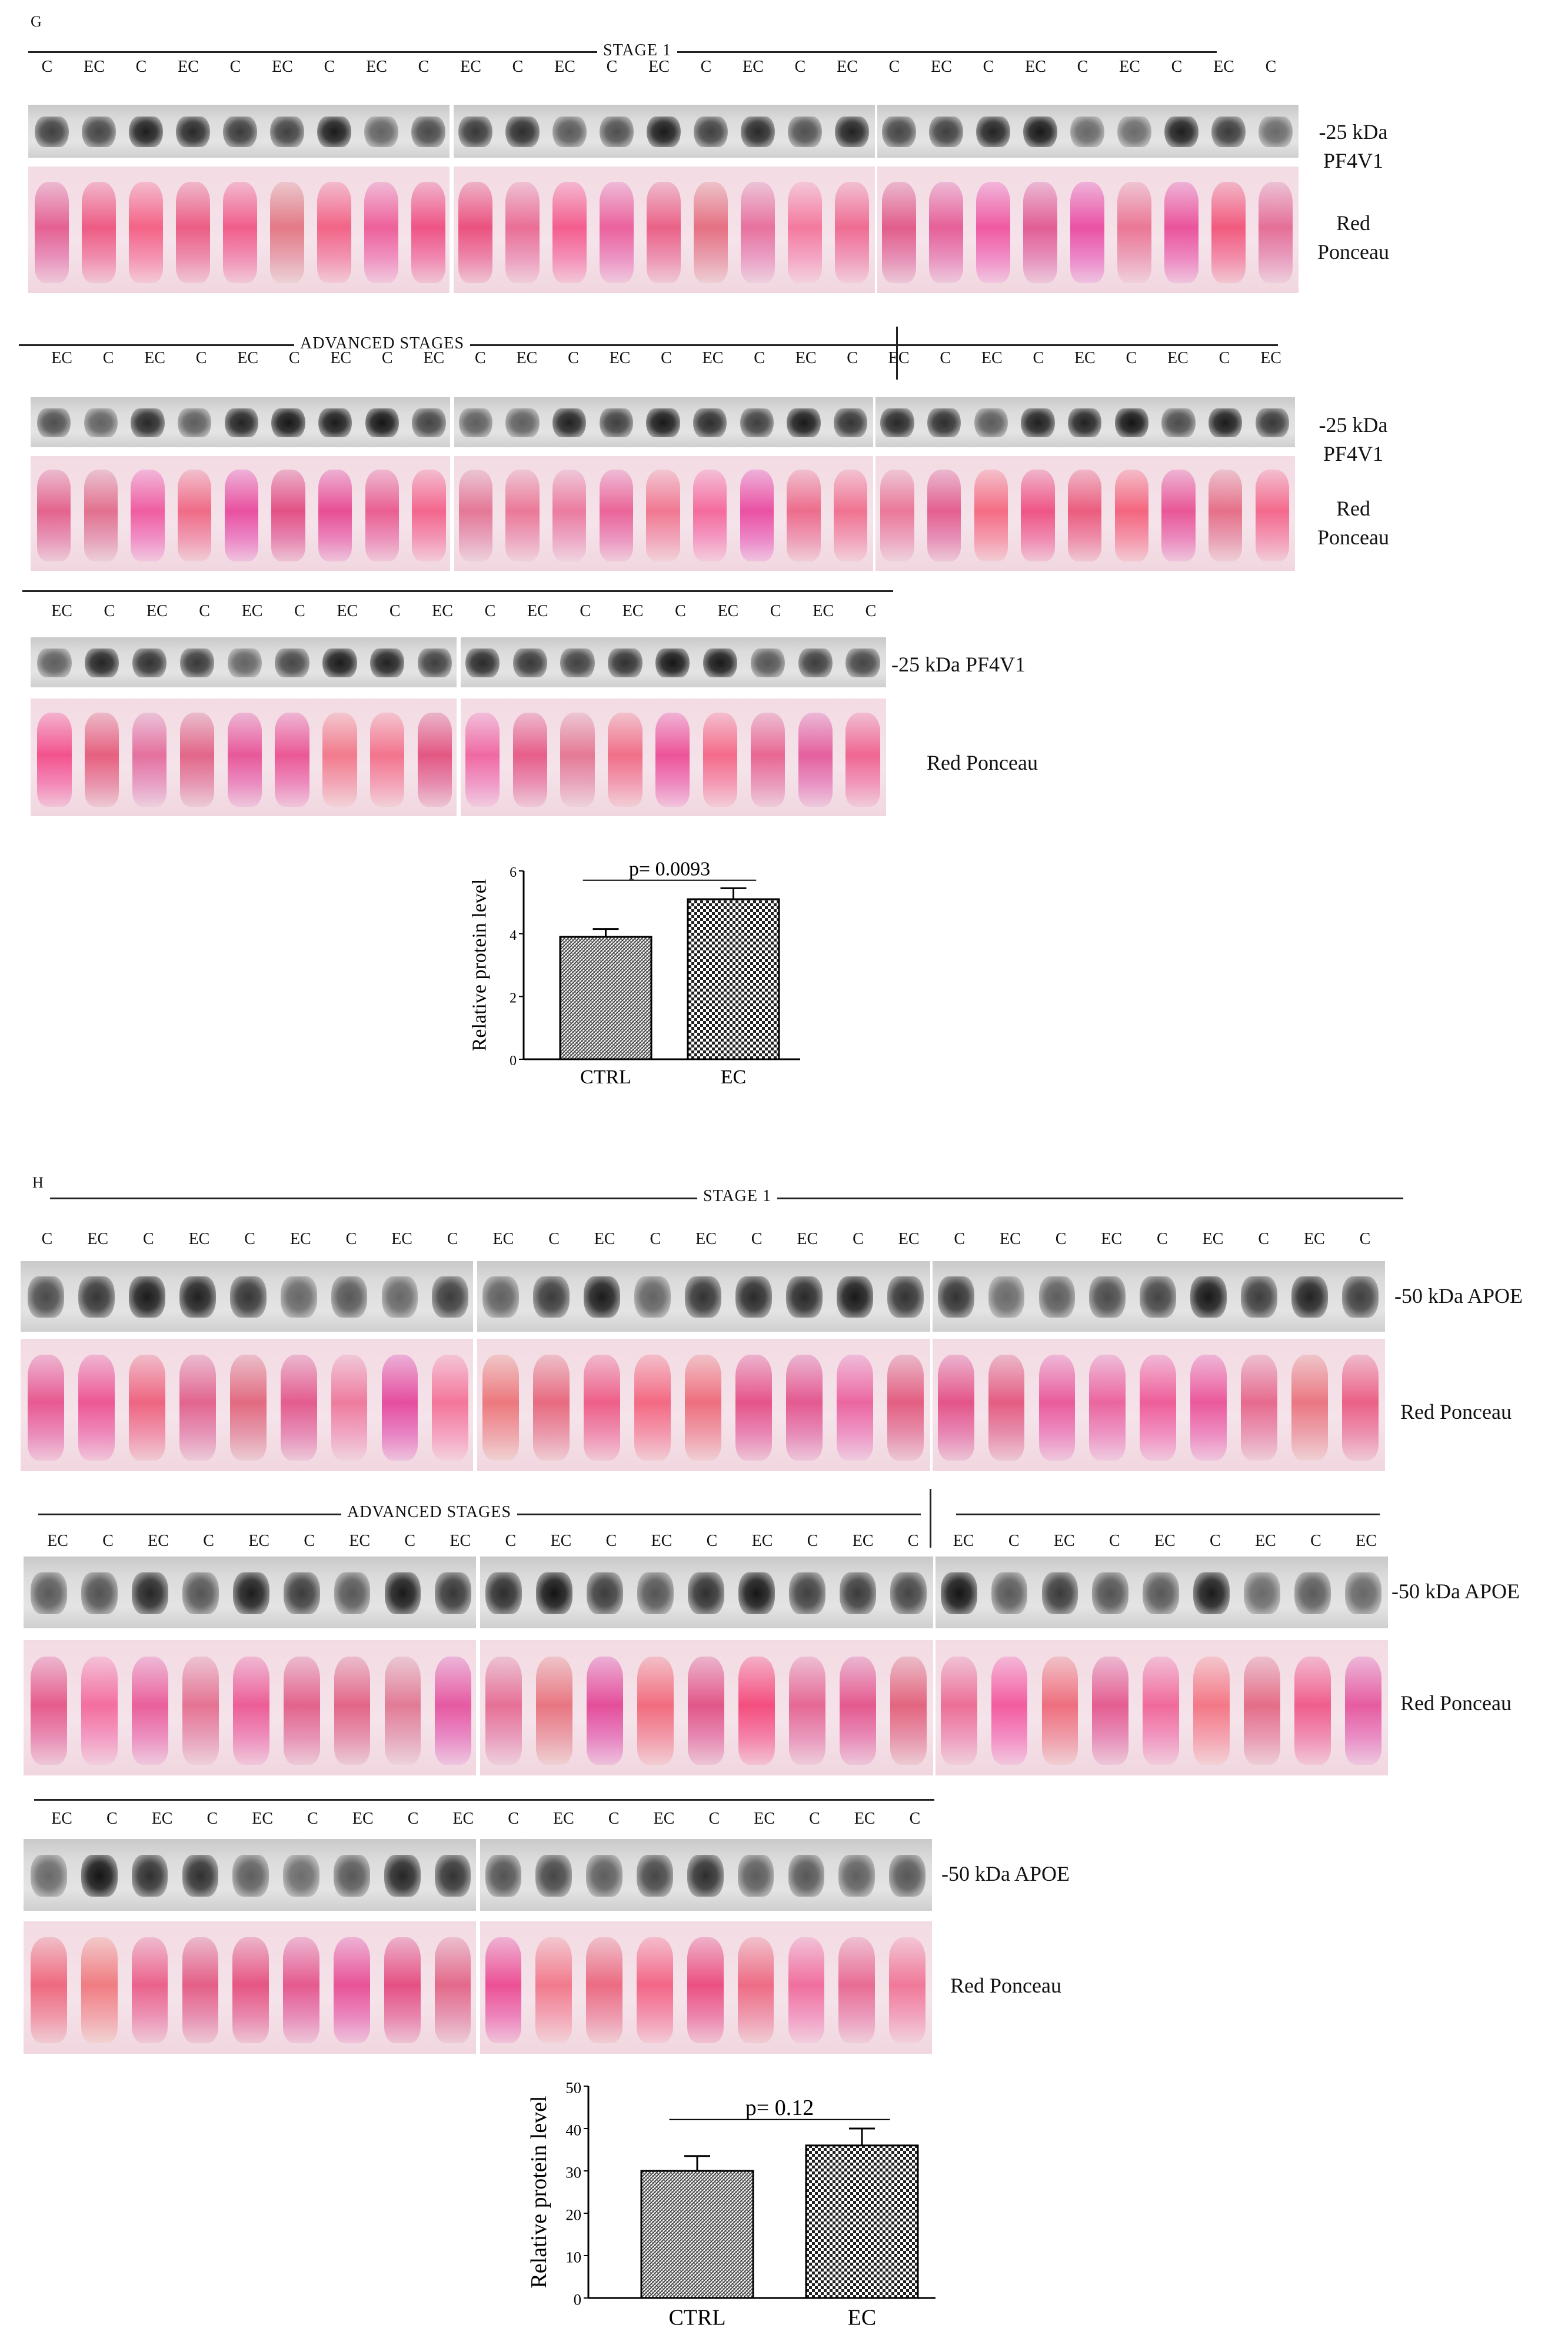 Image resolution: width=1568 pixels, height=2348 pixels. What do you see at coordinates (1353, 237) in the screenshot?
I see `stain-label-g-stage1: Red Ponceau` at bounding box center [1353, 237].